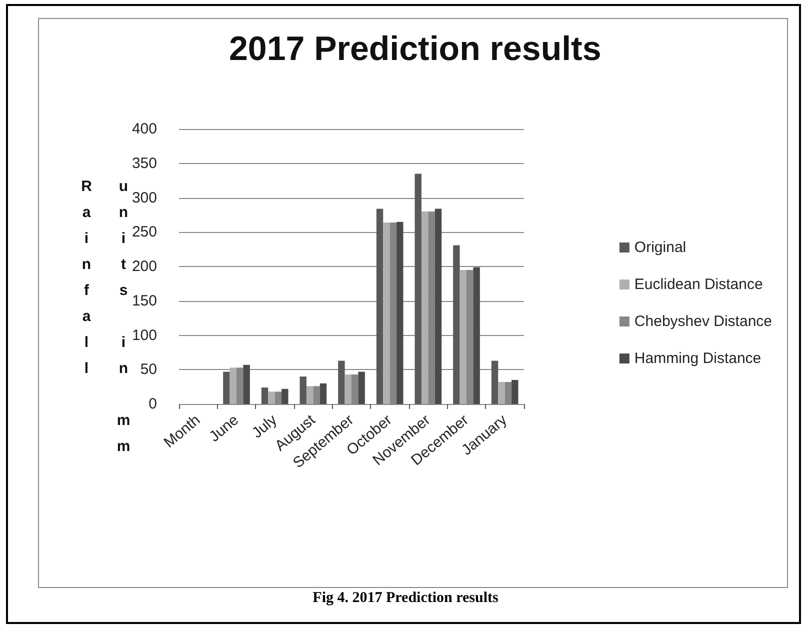 This screenshot has height=633, width=811. What do you see at coordinates (148, 369) in the screenshot?
I see `y-tick-label: 50` at bounding box center [148, 369].